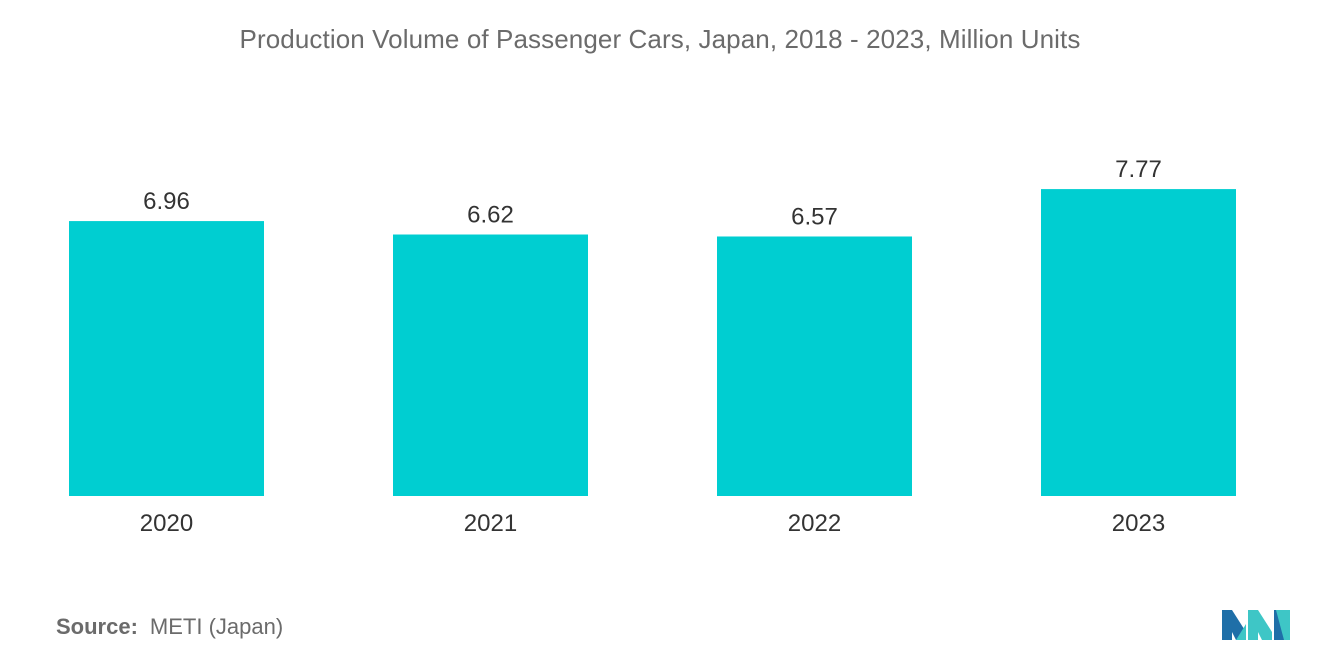 This screenshot has height=665, width=1320. I want to click on source-text: METI (Japan), so click(216, 626).